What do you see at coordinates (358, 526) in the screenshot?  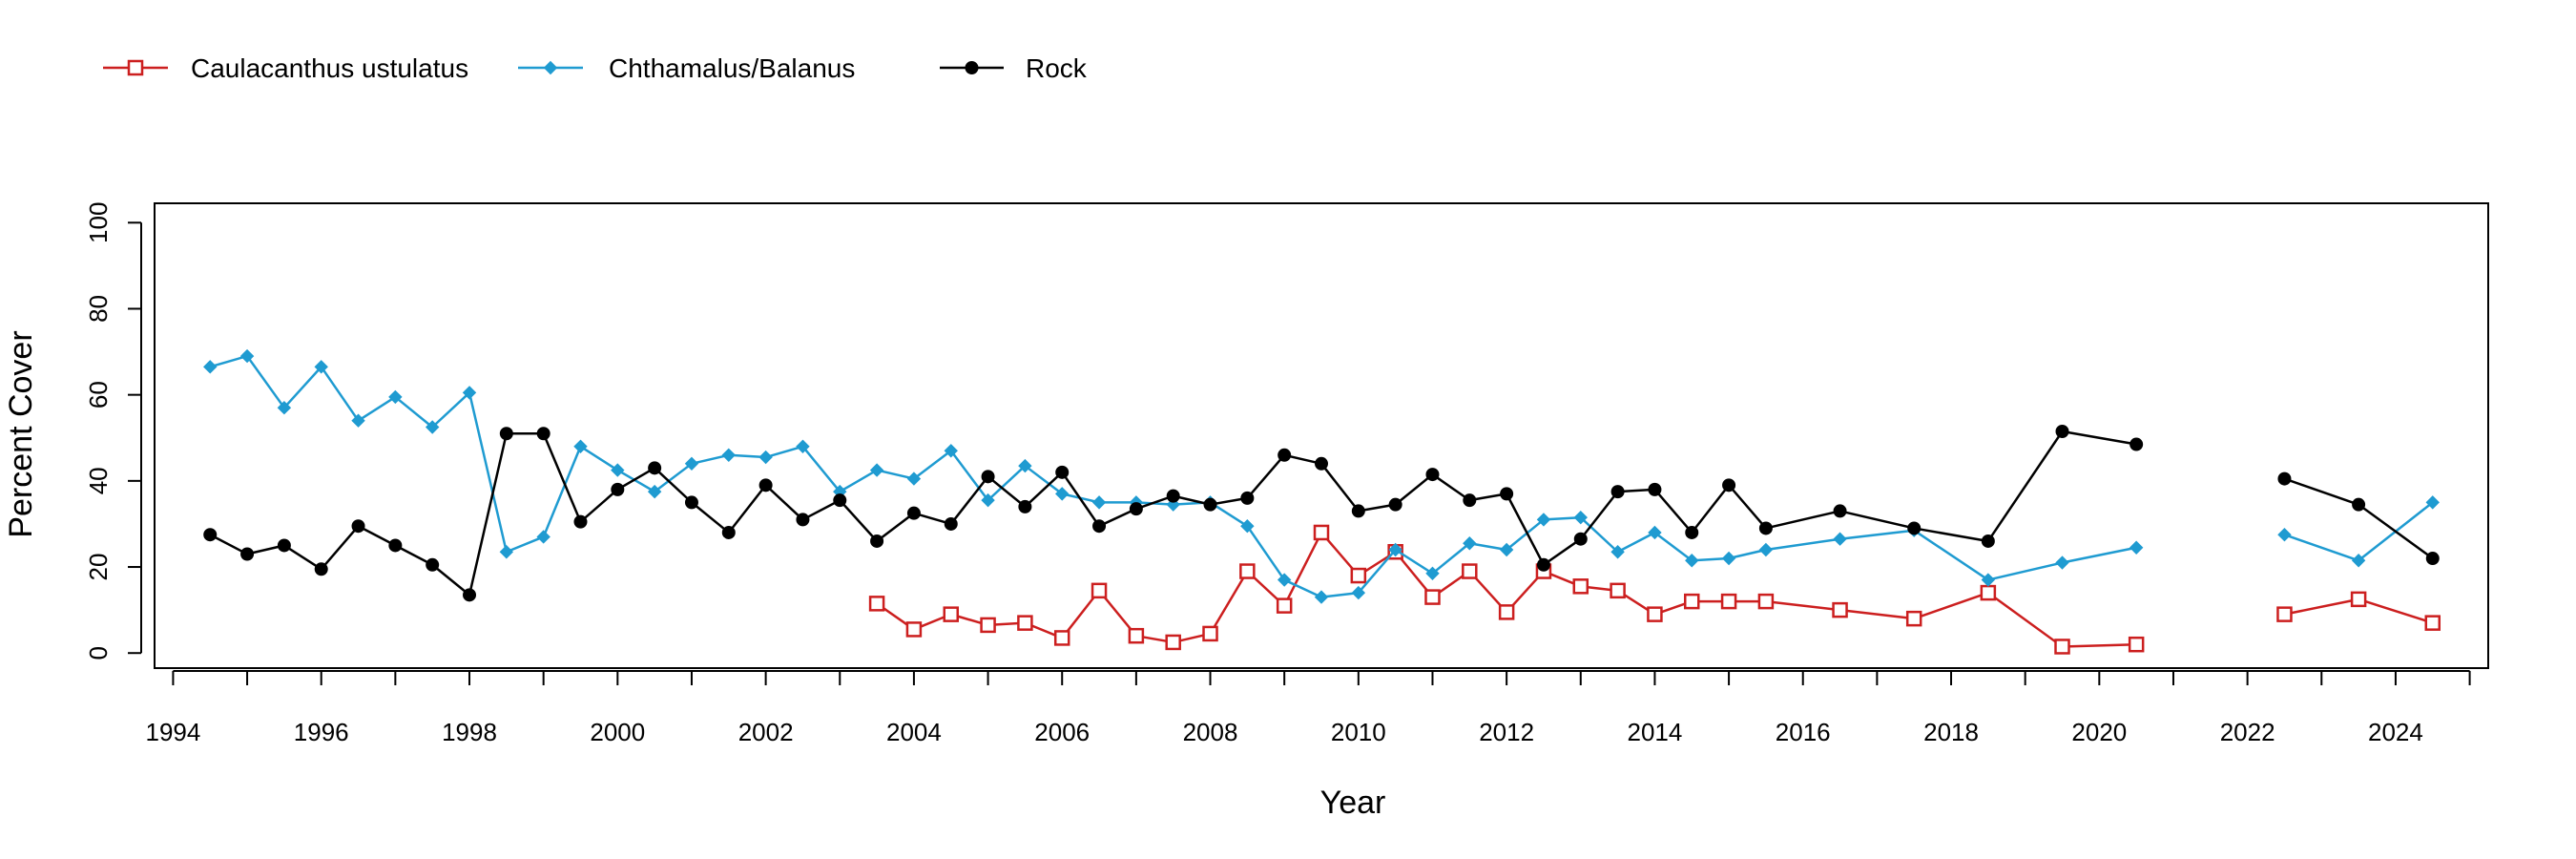 I see `point-rock-1996.5` at bounding box center [358, 526].